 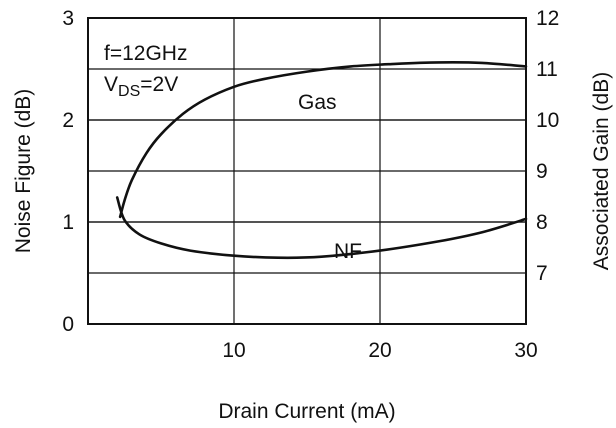 What do you see at coordinates (321, 228) in the screenshot?
I see `series-line-nf` at bounding box center [321, 228].